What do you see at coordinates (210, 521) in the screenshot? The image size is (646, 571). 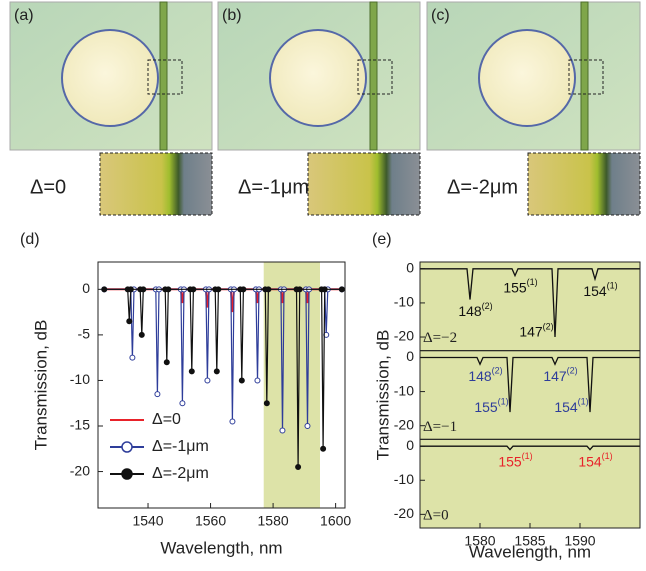 I see `x-tick-label: 1560` at bounding box center [210, 521].